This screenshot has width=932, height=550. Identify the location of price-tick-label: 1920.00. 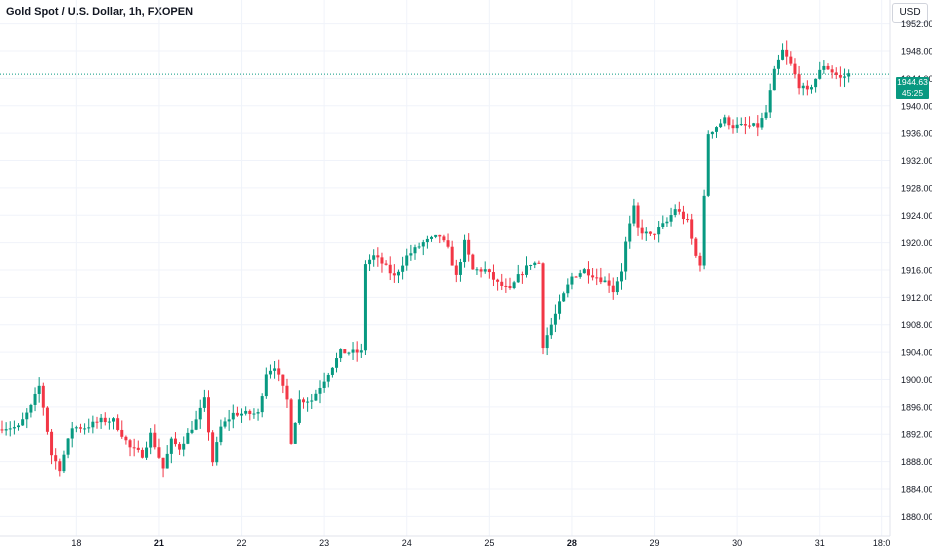
(916, 243).